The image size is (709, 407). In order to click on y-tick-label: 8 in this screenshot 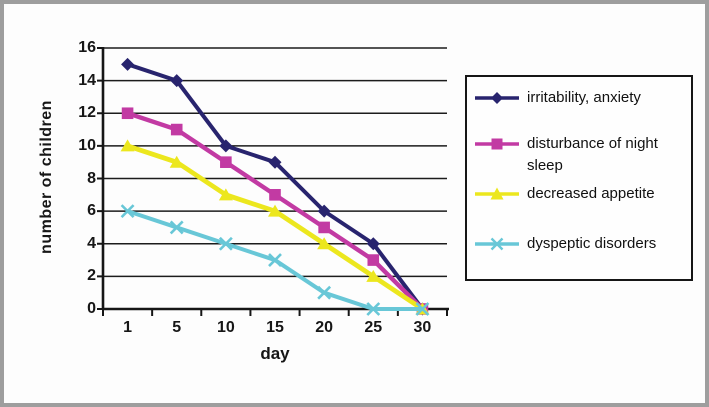, I will do `click(91, 178)`.